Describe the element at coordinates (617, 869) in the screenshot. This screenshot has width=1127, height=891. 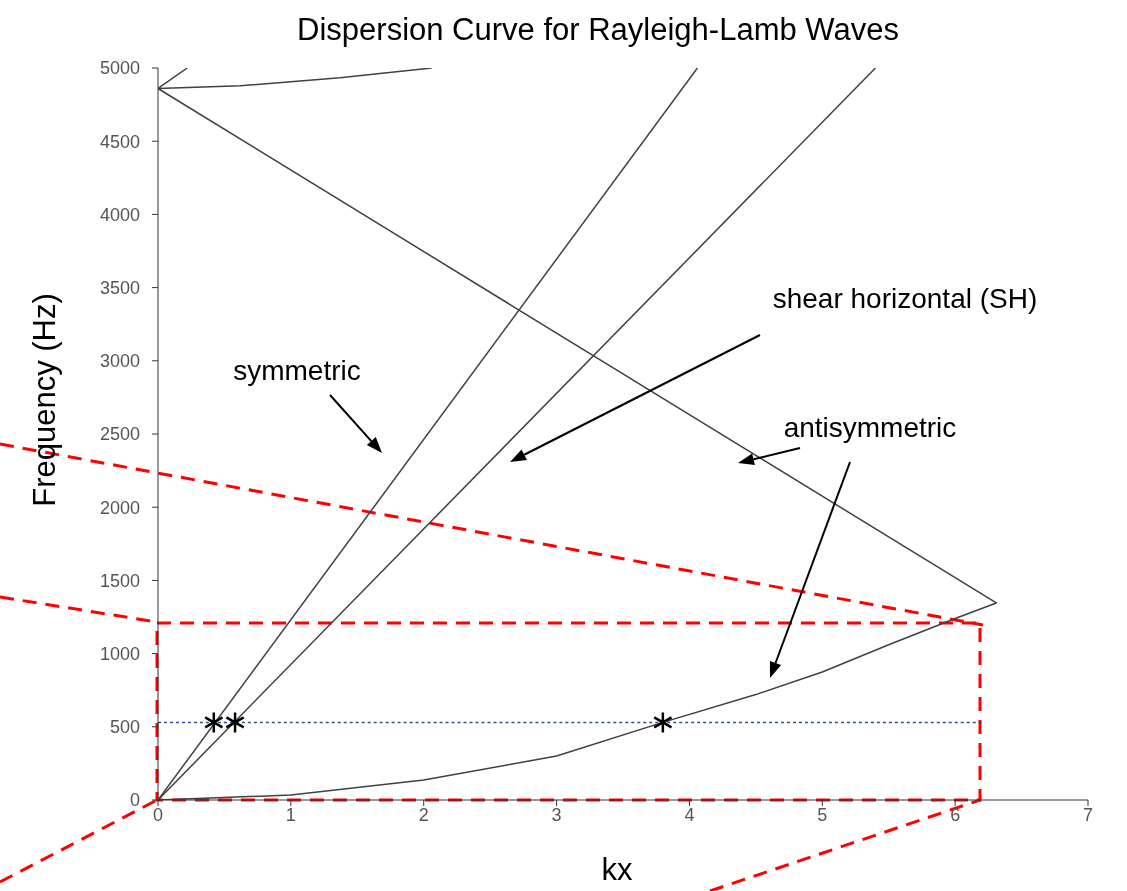
I see `x-axis-title: kx` at that location.